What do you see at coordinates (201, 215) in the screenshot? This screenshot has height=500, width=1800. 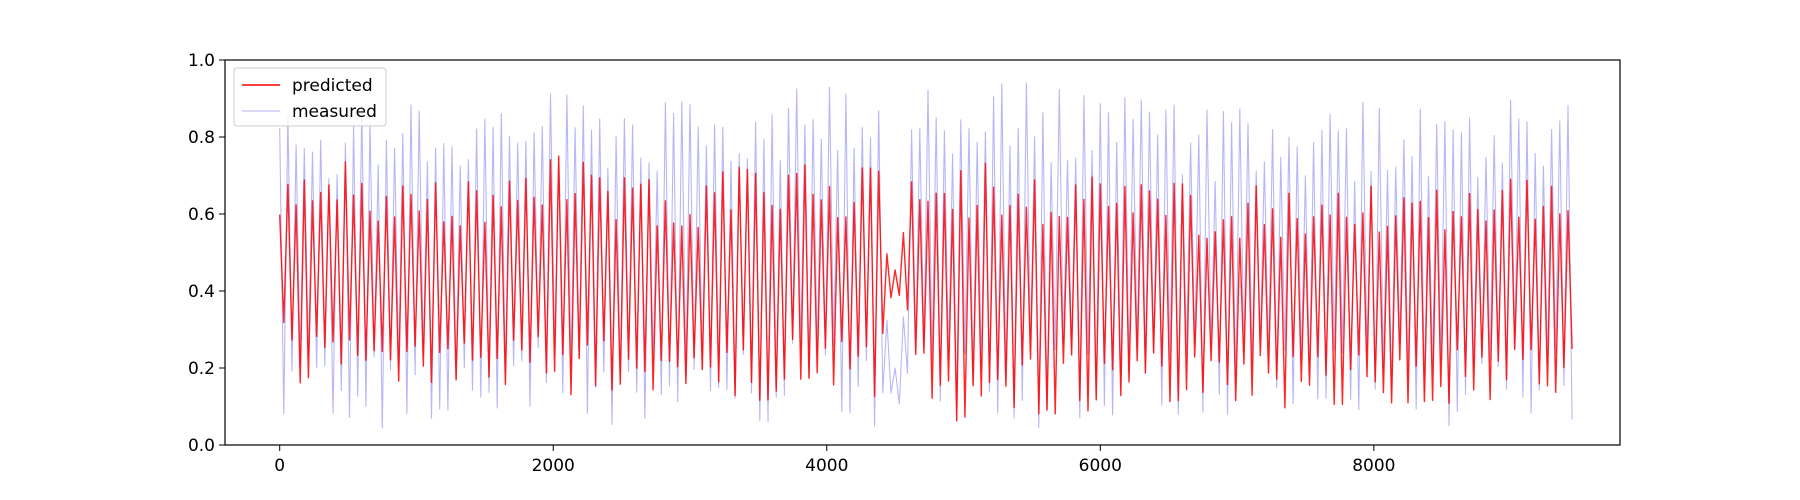 I see `y-tick-label: 0.6` at bounding box center [201, 215].